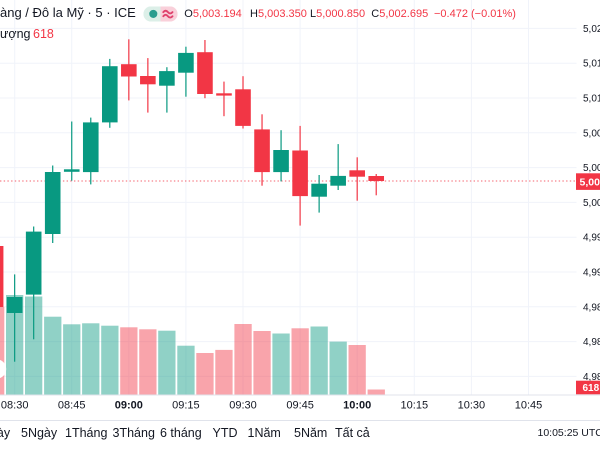 The image size is (600, 450). I want to click on svg-text: 4,996, so click(591, 238).